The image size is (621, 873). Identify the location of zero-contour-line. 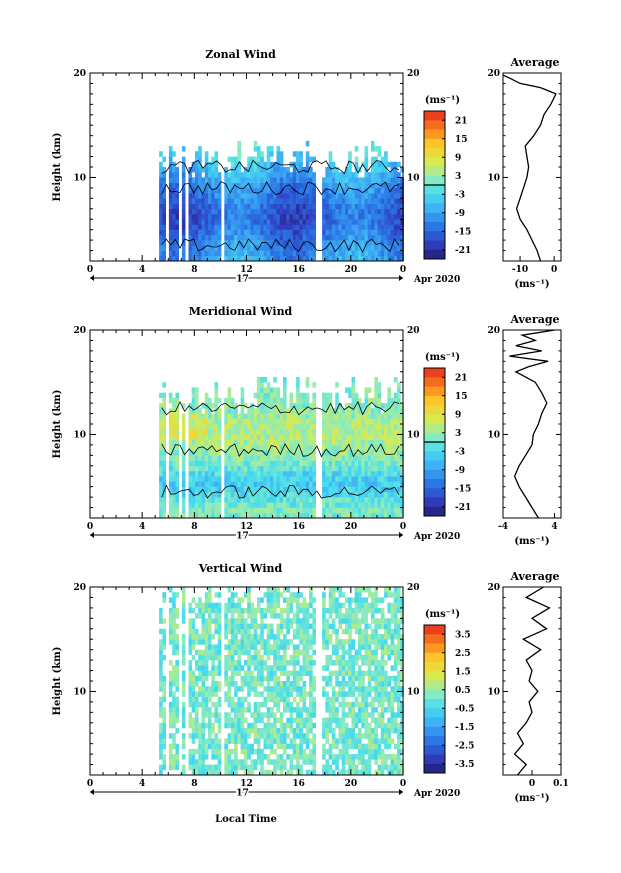
(280, 188).